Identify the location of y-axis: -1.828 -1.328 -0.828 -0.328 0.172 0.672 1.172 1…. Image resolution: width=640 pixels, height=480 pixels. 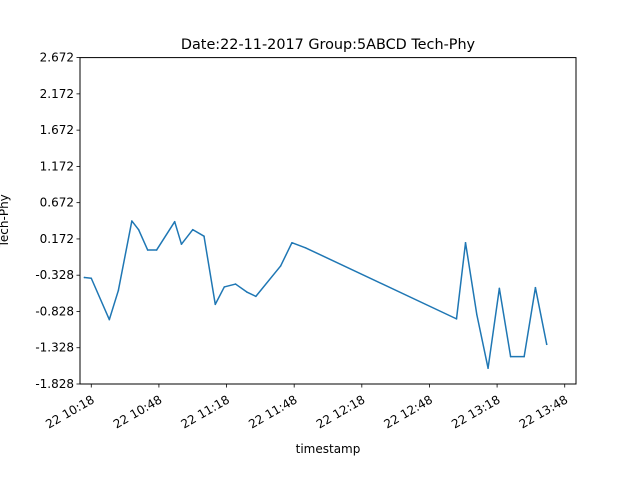
(57, 221).